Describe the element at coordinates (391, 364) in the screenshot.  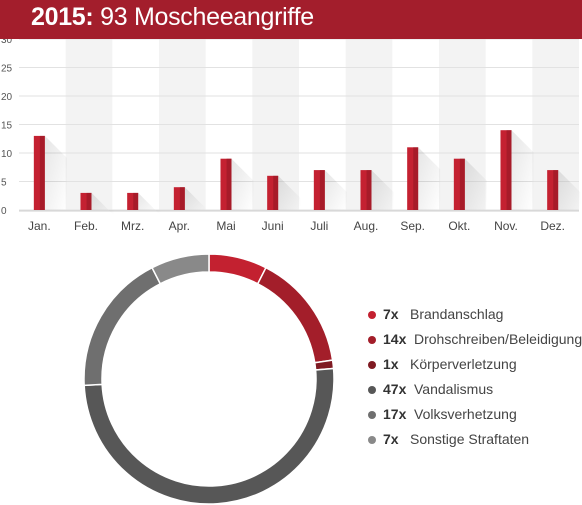
I see `legend-count: 1x` at that location.